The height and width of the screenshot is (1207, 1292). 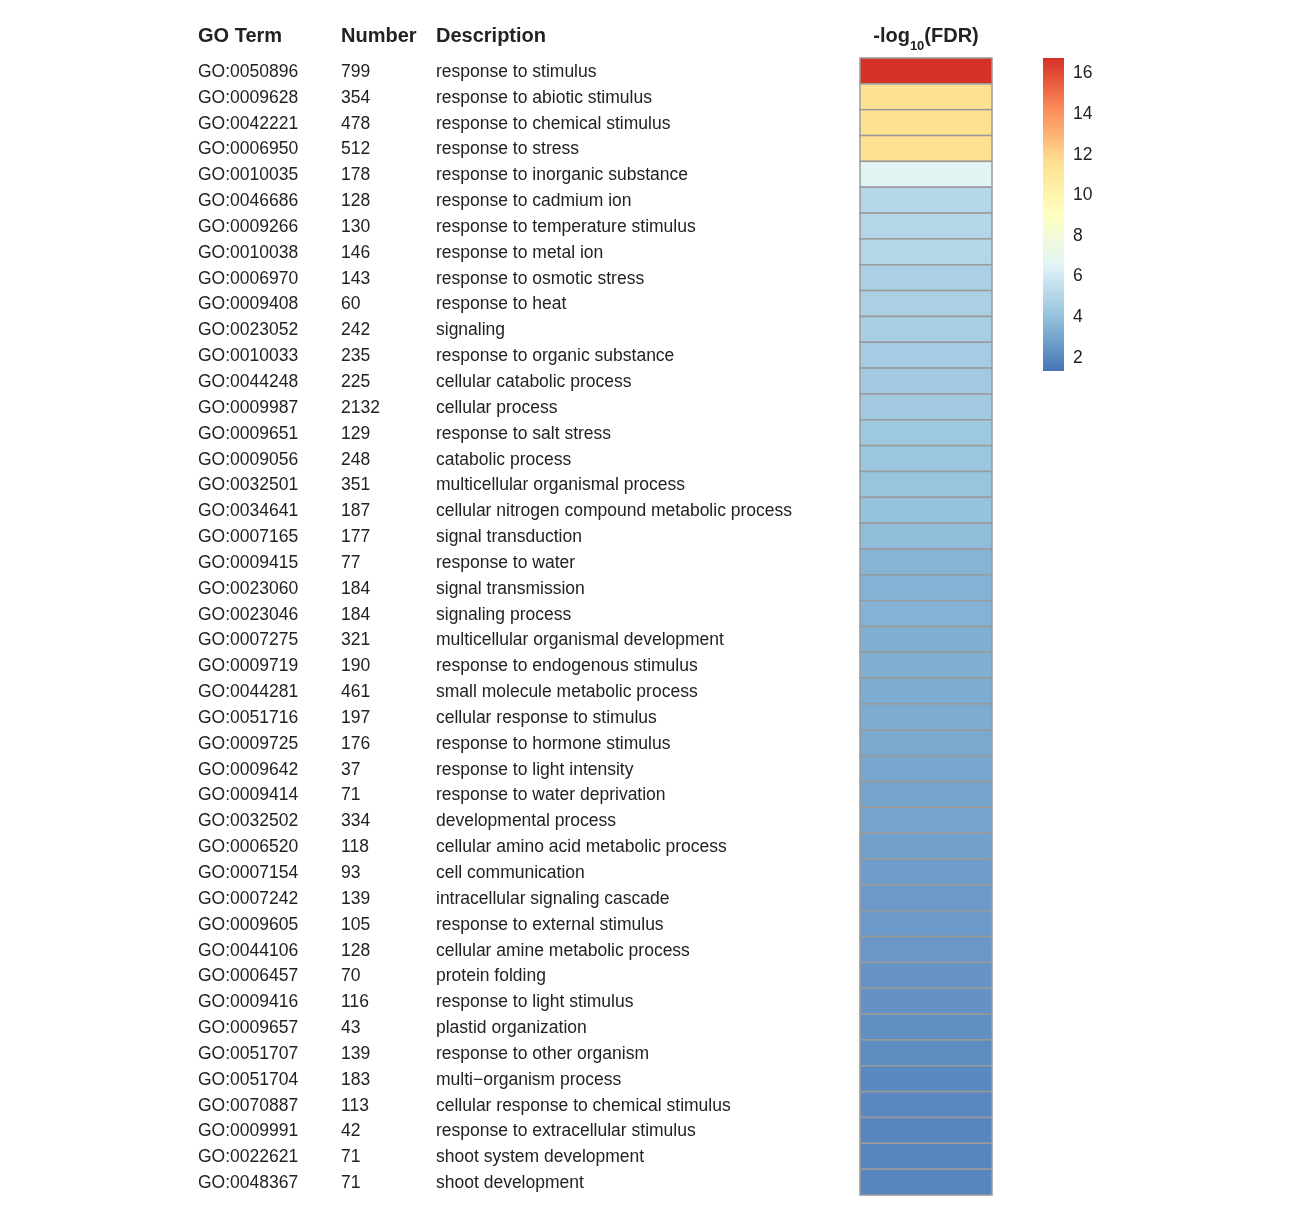 What do you see at coordinates (248, 1104) in the screenshot?
I see `category-label: GO:0070887` at bounding box center [248, 1104].